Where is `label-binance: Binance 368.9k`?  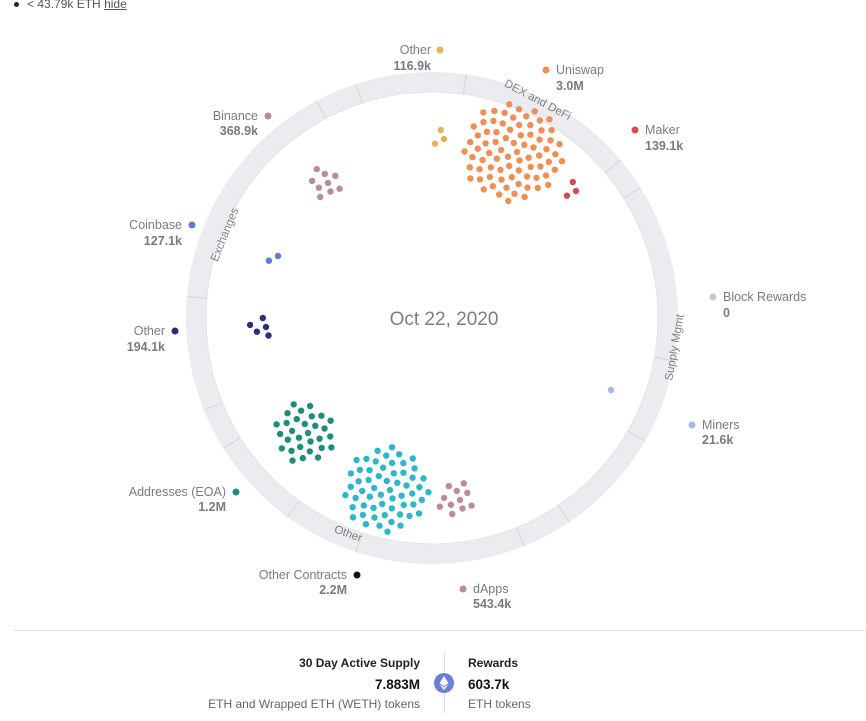 label-binance: Binance 368.9k is located at coordinates (242, 123).